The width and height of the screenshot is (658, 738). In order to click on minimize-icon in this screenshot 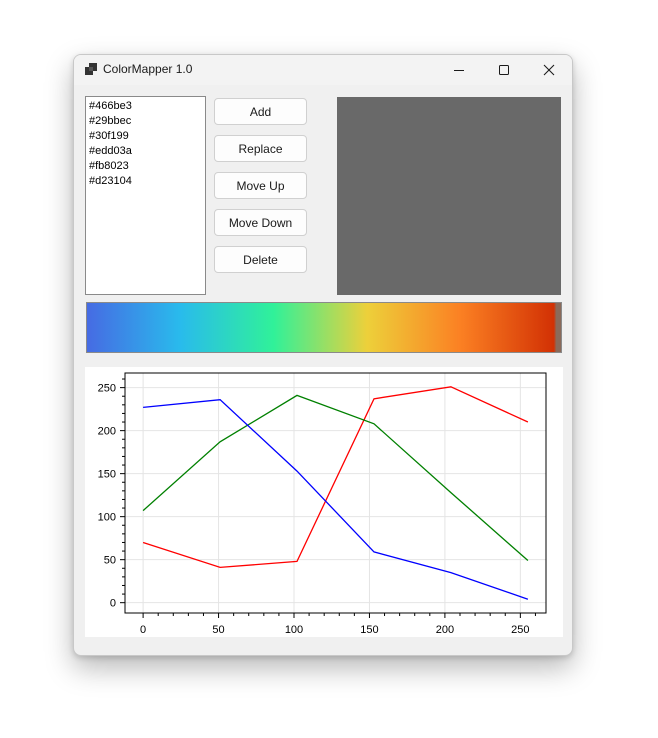, I will do `click(459, 70)`.